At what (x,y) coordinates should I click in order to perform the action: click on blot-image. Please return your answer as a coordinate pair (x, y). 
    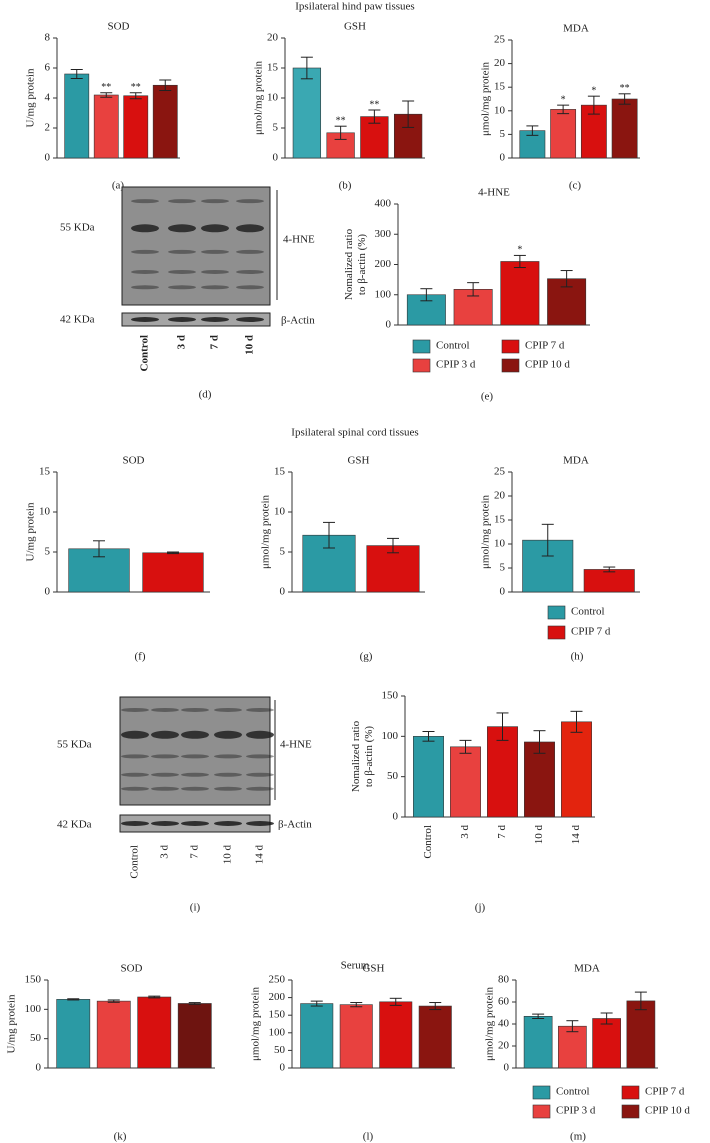
    Looking at the image, I should click on (196, 246).